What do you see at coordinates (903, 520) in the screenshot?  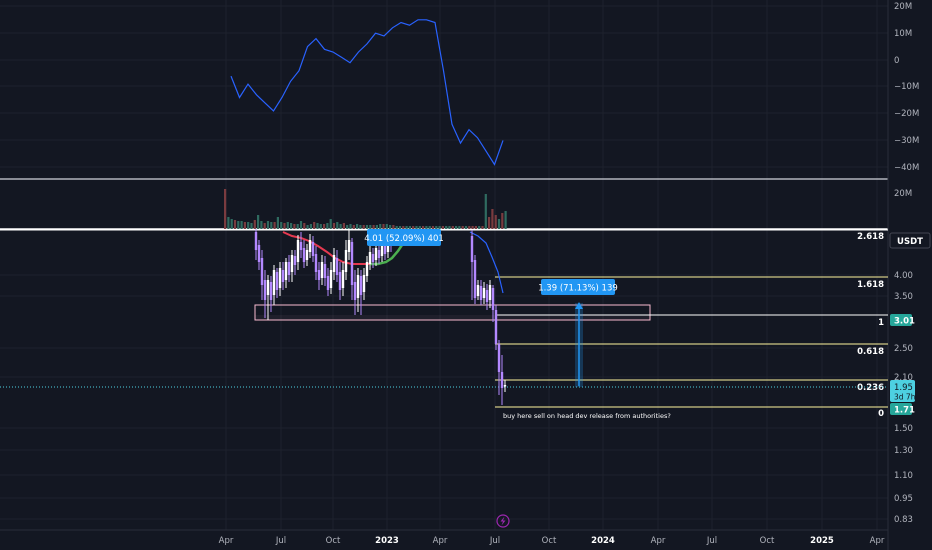 I see `price-tick: 0.83` at bounding box center [903, 520].